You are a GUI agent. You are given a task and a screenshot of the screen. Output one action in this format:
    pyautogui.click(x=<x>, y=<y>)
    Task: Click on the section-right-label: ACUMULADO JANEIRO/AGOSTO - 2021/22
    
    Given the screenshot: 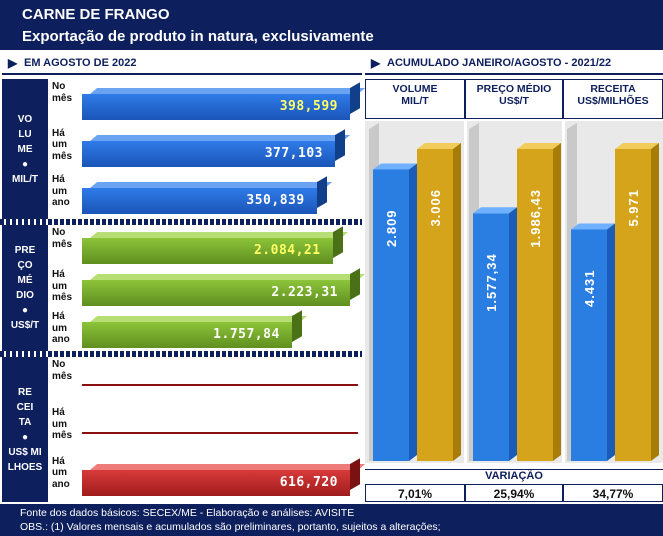 What is the action you would take?
    pyautogui.click(x=499, y=63)
    